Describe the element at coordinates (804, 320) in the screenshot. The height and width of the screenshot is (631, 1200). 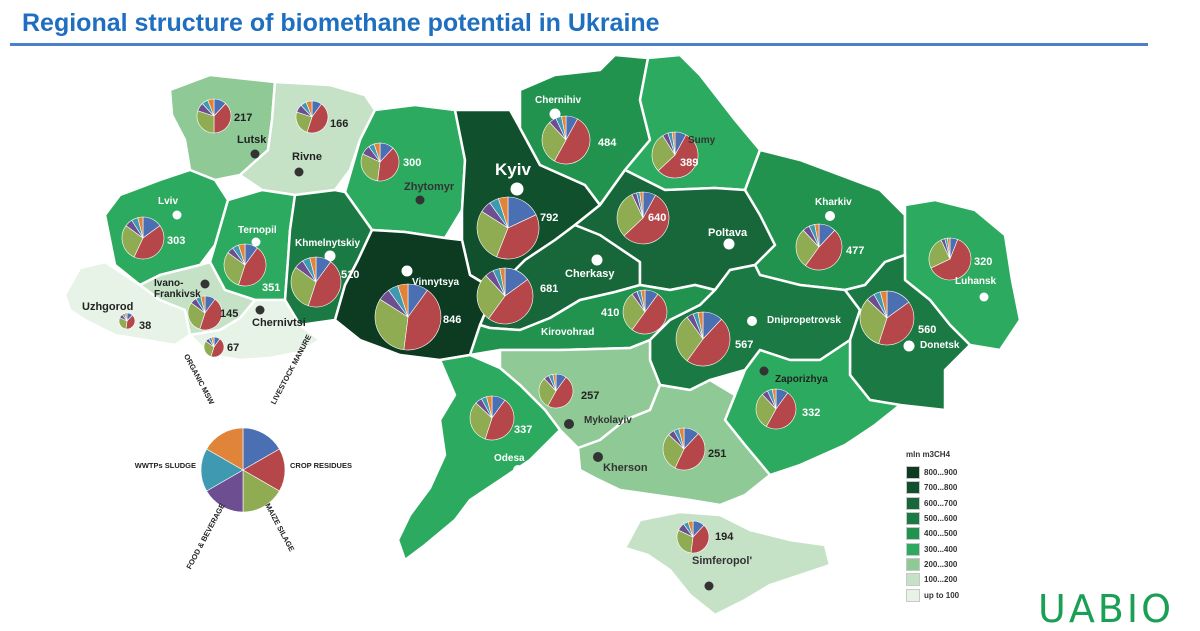
I see `region-name-label: Dnipropetrovsk` at that location.